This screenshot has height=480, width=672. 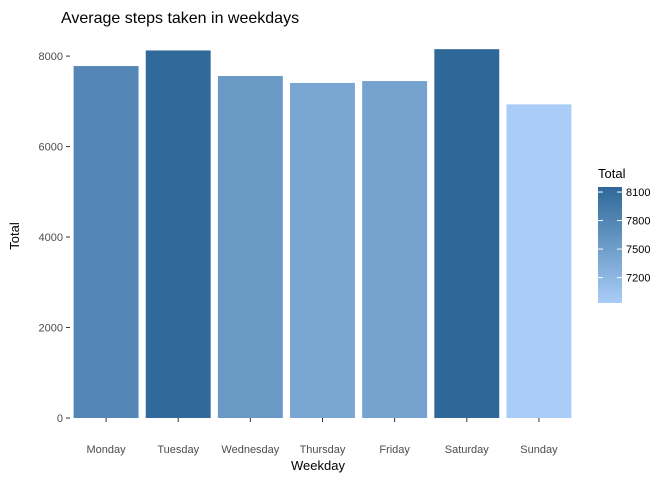 What do you see at coordinates (60, 419) in the screenshot?
I see `y-tick-label: 0` at bounding box center [60, 419].